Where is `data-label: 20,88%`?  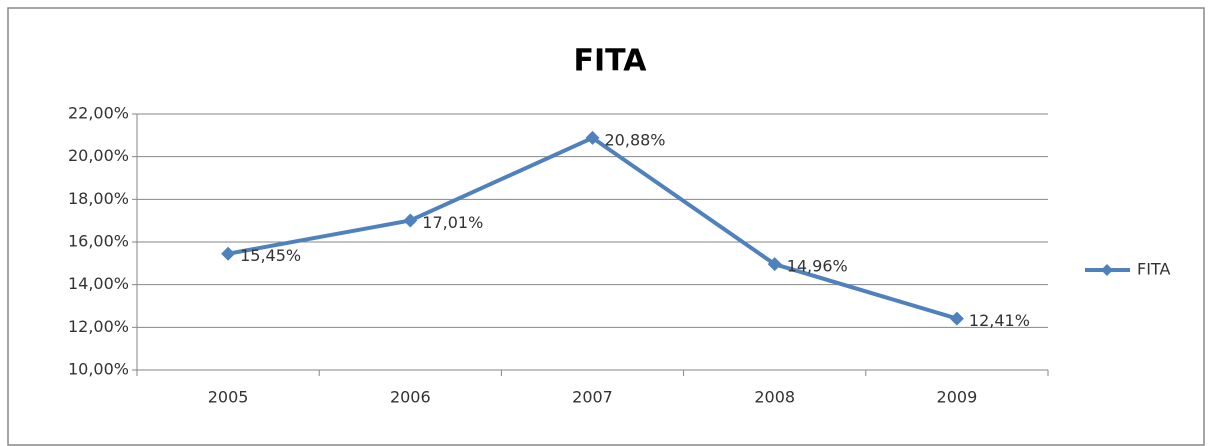
data-label: 20,88% is located at coordinates (635, 139).